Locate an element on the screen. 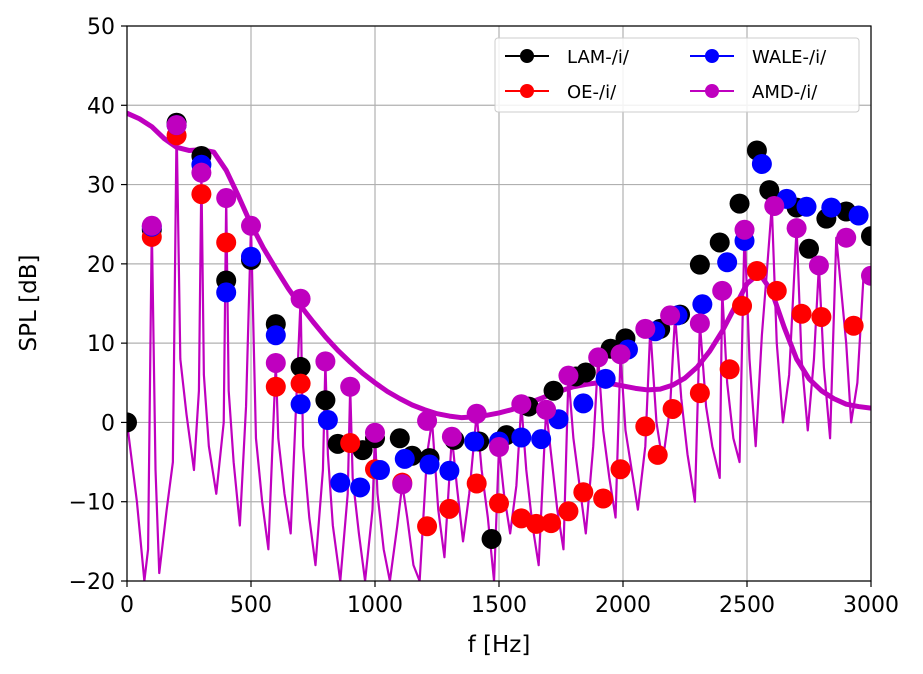  x-tick-label: 0 is located at coordinates (127, 605).